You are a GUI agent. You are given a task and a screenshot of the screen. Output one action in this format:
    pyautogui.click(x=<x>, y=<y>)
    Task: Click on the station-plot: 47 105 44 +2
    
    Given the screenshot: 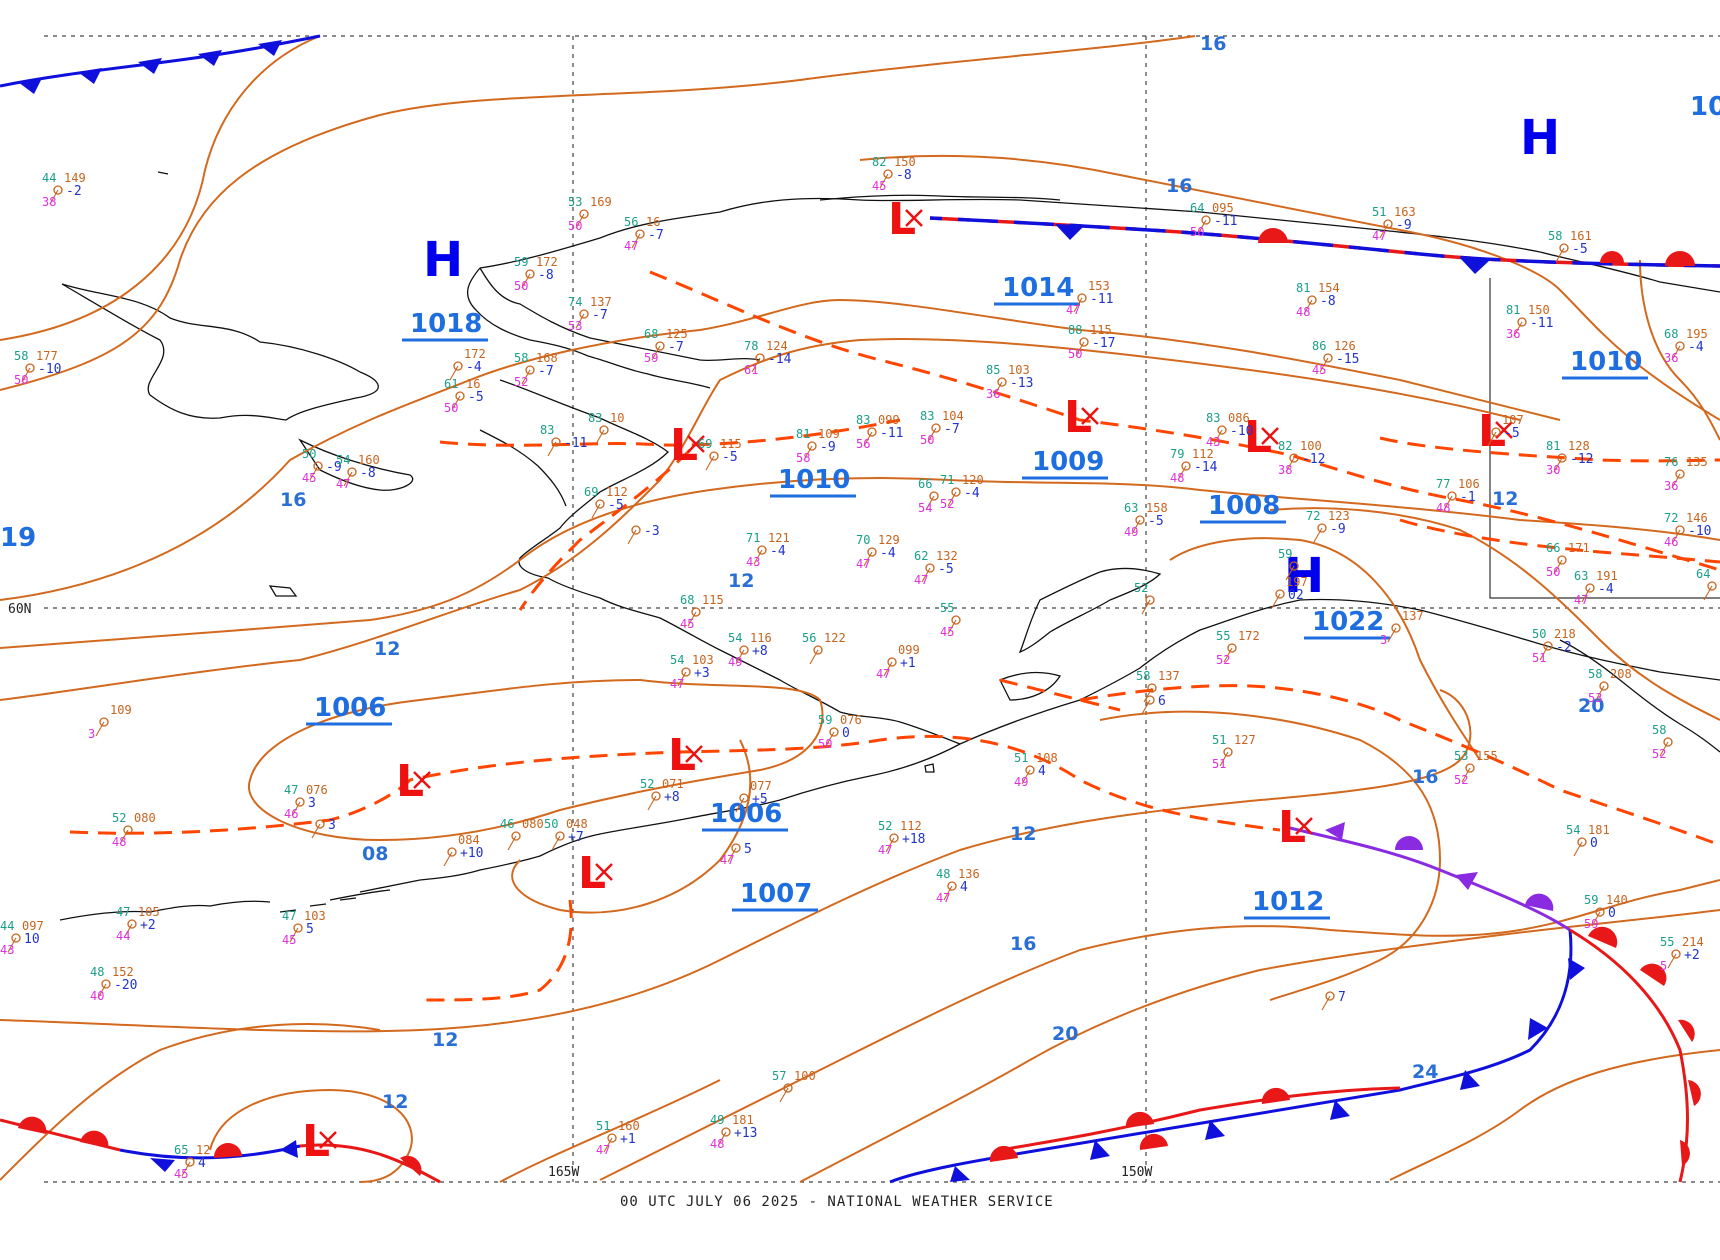 What is the action you would take?
    pyautogui.click(x=138, y=924)
    